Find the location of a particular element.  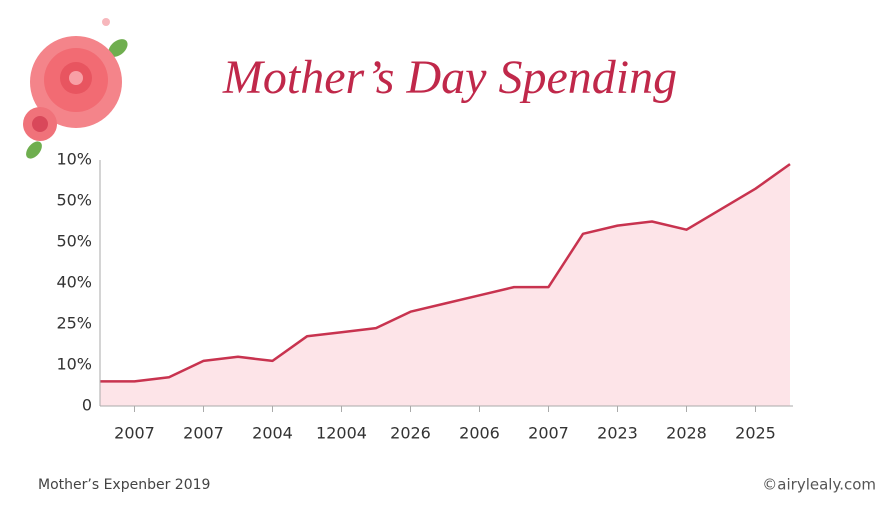

chart-title: Mother’s Day Spending is located at coordinates (449, 77).